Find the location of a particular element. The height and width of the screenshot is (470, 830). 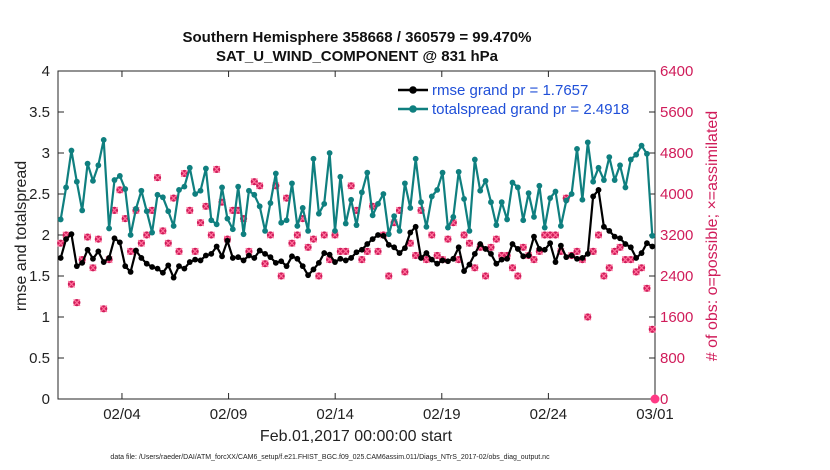

y-tick-label: 1 is located at coordinates (46, 317).